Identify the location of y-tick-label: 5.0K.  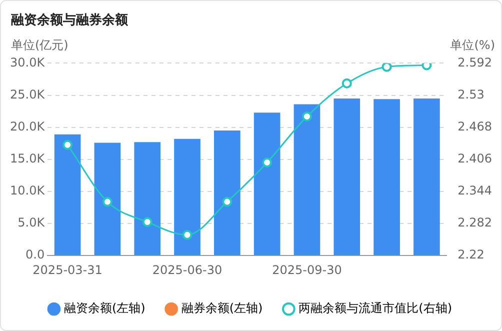
(32, 223).